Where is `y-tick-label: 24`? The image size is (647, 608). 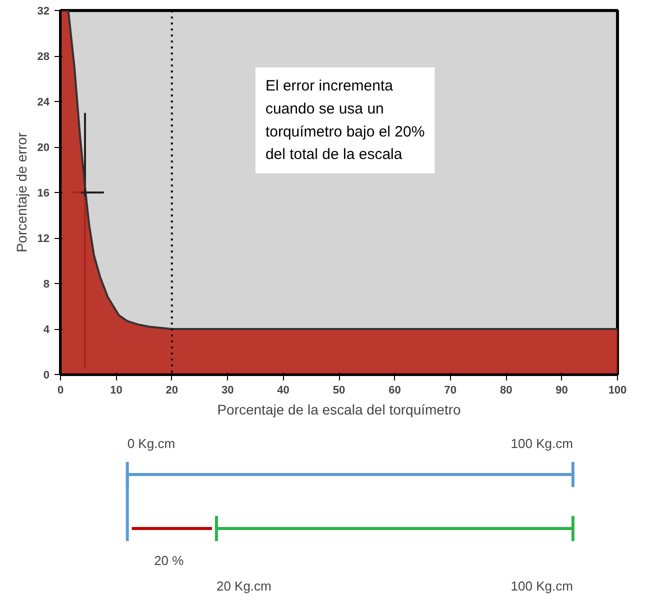
y-tick-label: 24 is located at coordinates (43, 102).